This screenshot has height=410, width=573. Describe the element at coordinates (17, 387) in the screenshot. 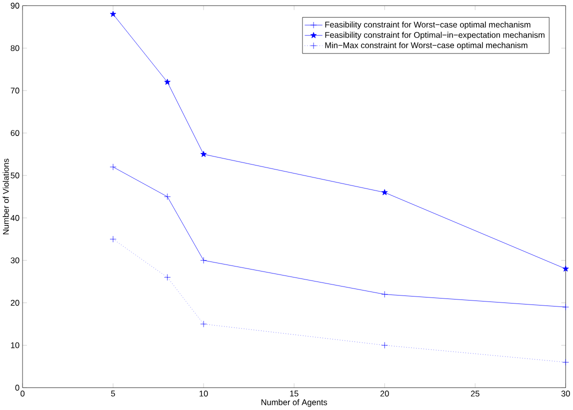

I see `y-tick-label: 0` at that location.